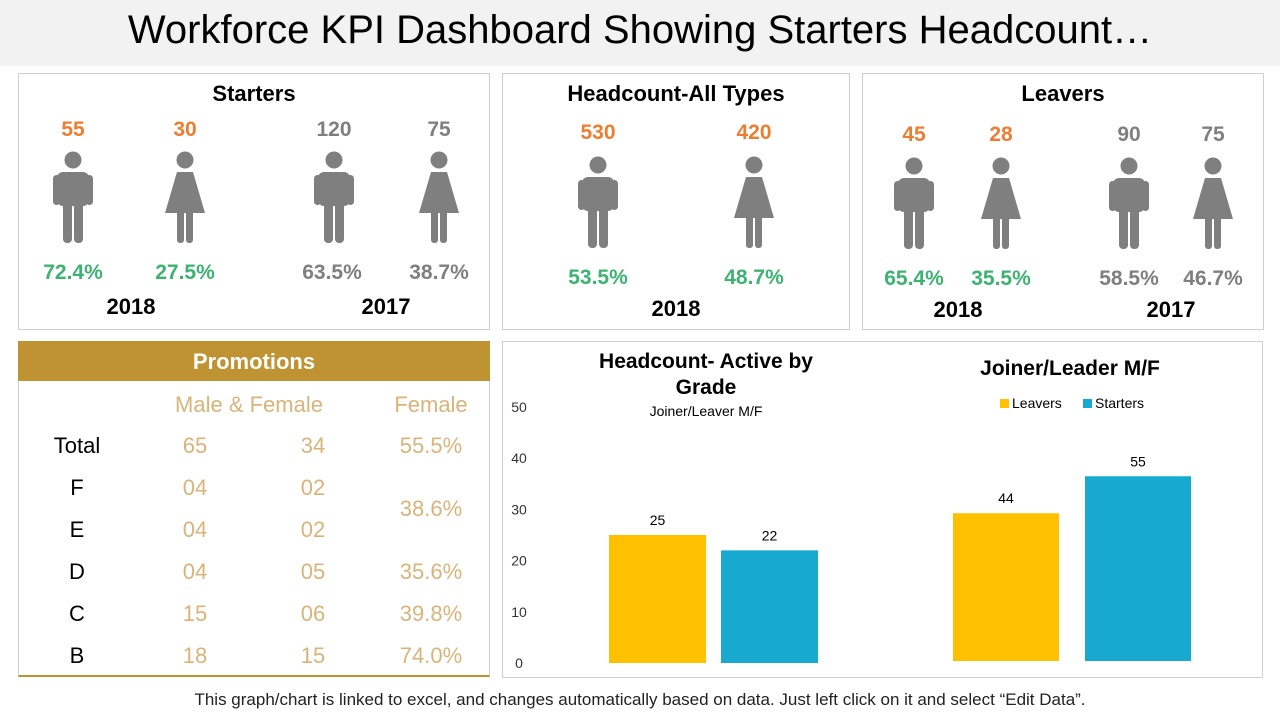  I want to click on starters-2017-female-pct: 38.7%, so click(439, 272).